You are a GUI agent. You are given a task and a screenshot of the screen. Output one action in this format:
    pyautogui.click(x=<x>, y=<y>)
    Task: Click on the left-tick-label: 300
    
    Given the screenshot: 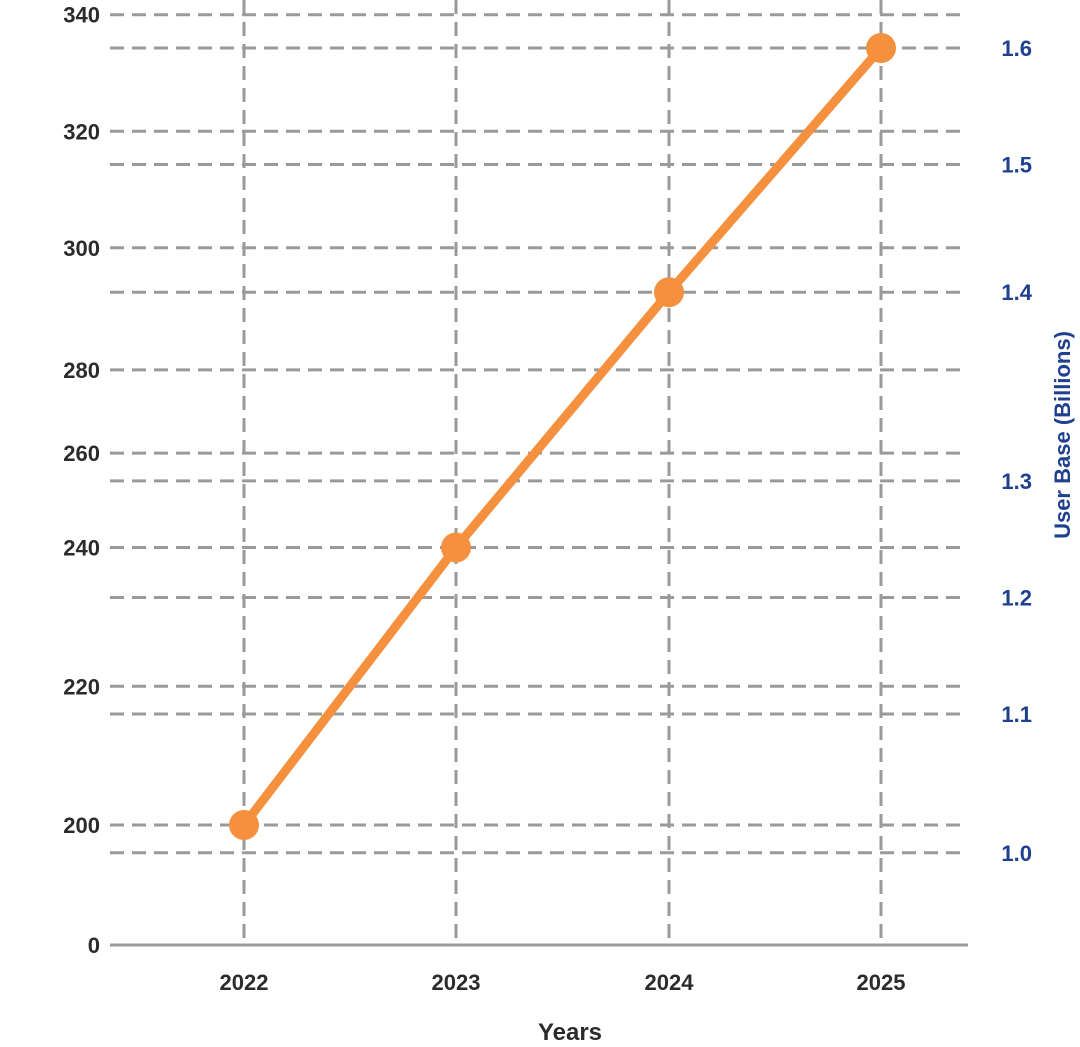 What is the action you would take?
    pyautogui.click(x=81, y=248)
    